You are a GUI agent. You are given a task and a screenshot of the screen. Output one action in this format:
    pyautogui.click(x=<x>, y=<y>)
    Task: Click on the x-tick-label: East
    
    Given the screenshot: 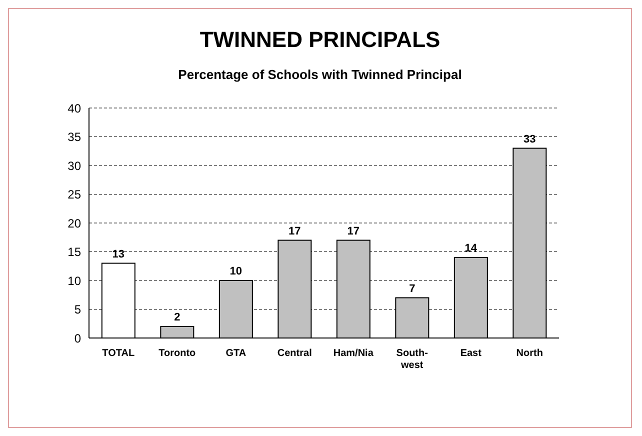 What is the action you would take?
    pyautogui.click(x=471, y=353)
    